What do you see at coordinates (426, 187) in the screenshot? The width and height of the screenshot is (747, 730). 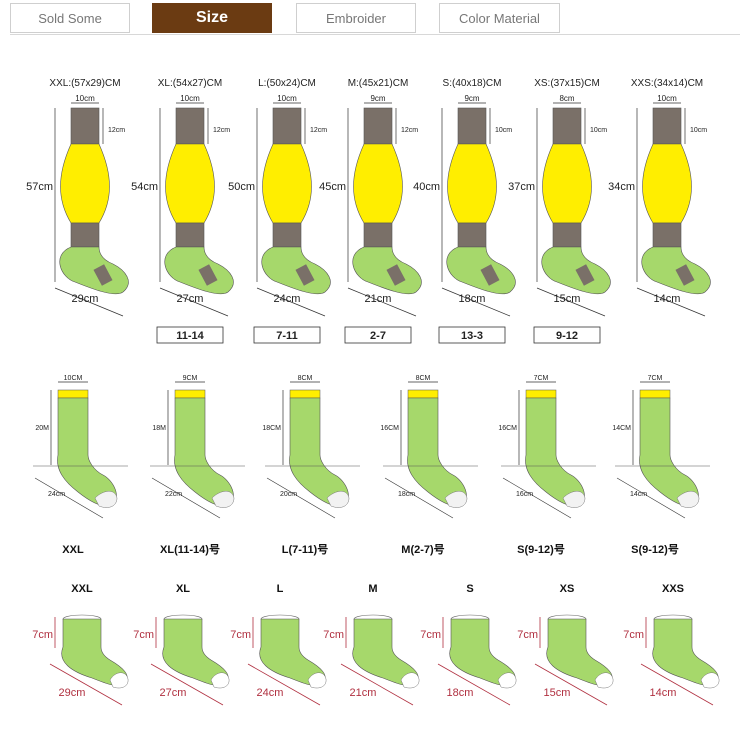 I see `height-label: 40cm` at bounding box center [426, 187].